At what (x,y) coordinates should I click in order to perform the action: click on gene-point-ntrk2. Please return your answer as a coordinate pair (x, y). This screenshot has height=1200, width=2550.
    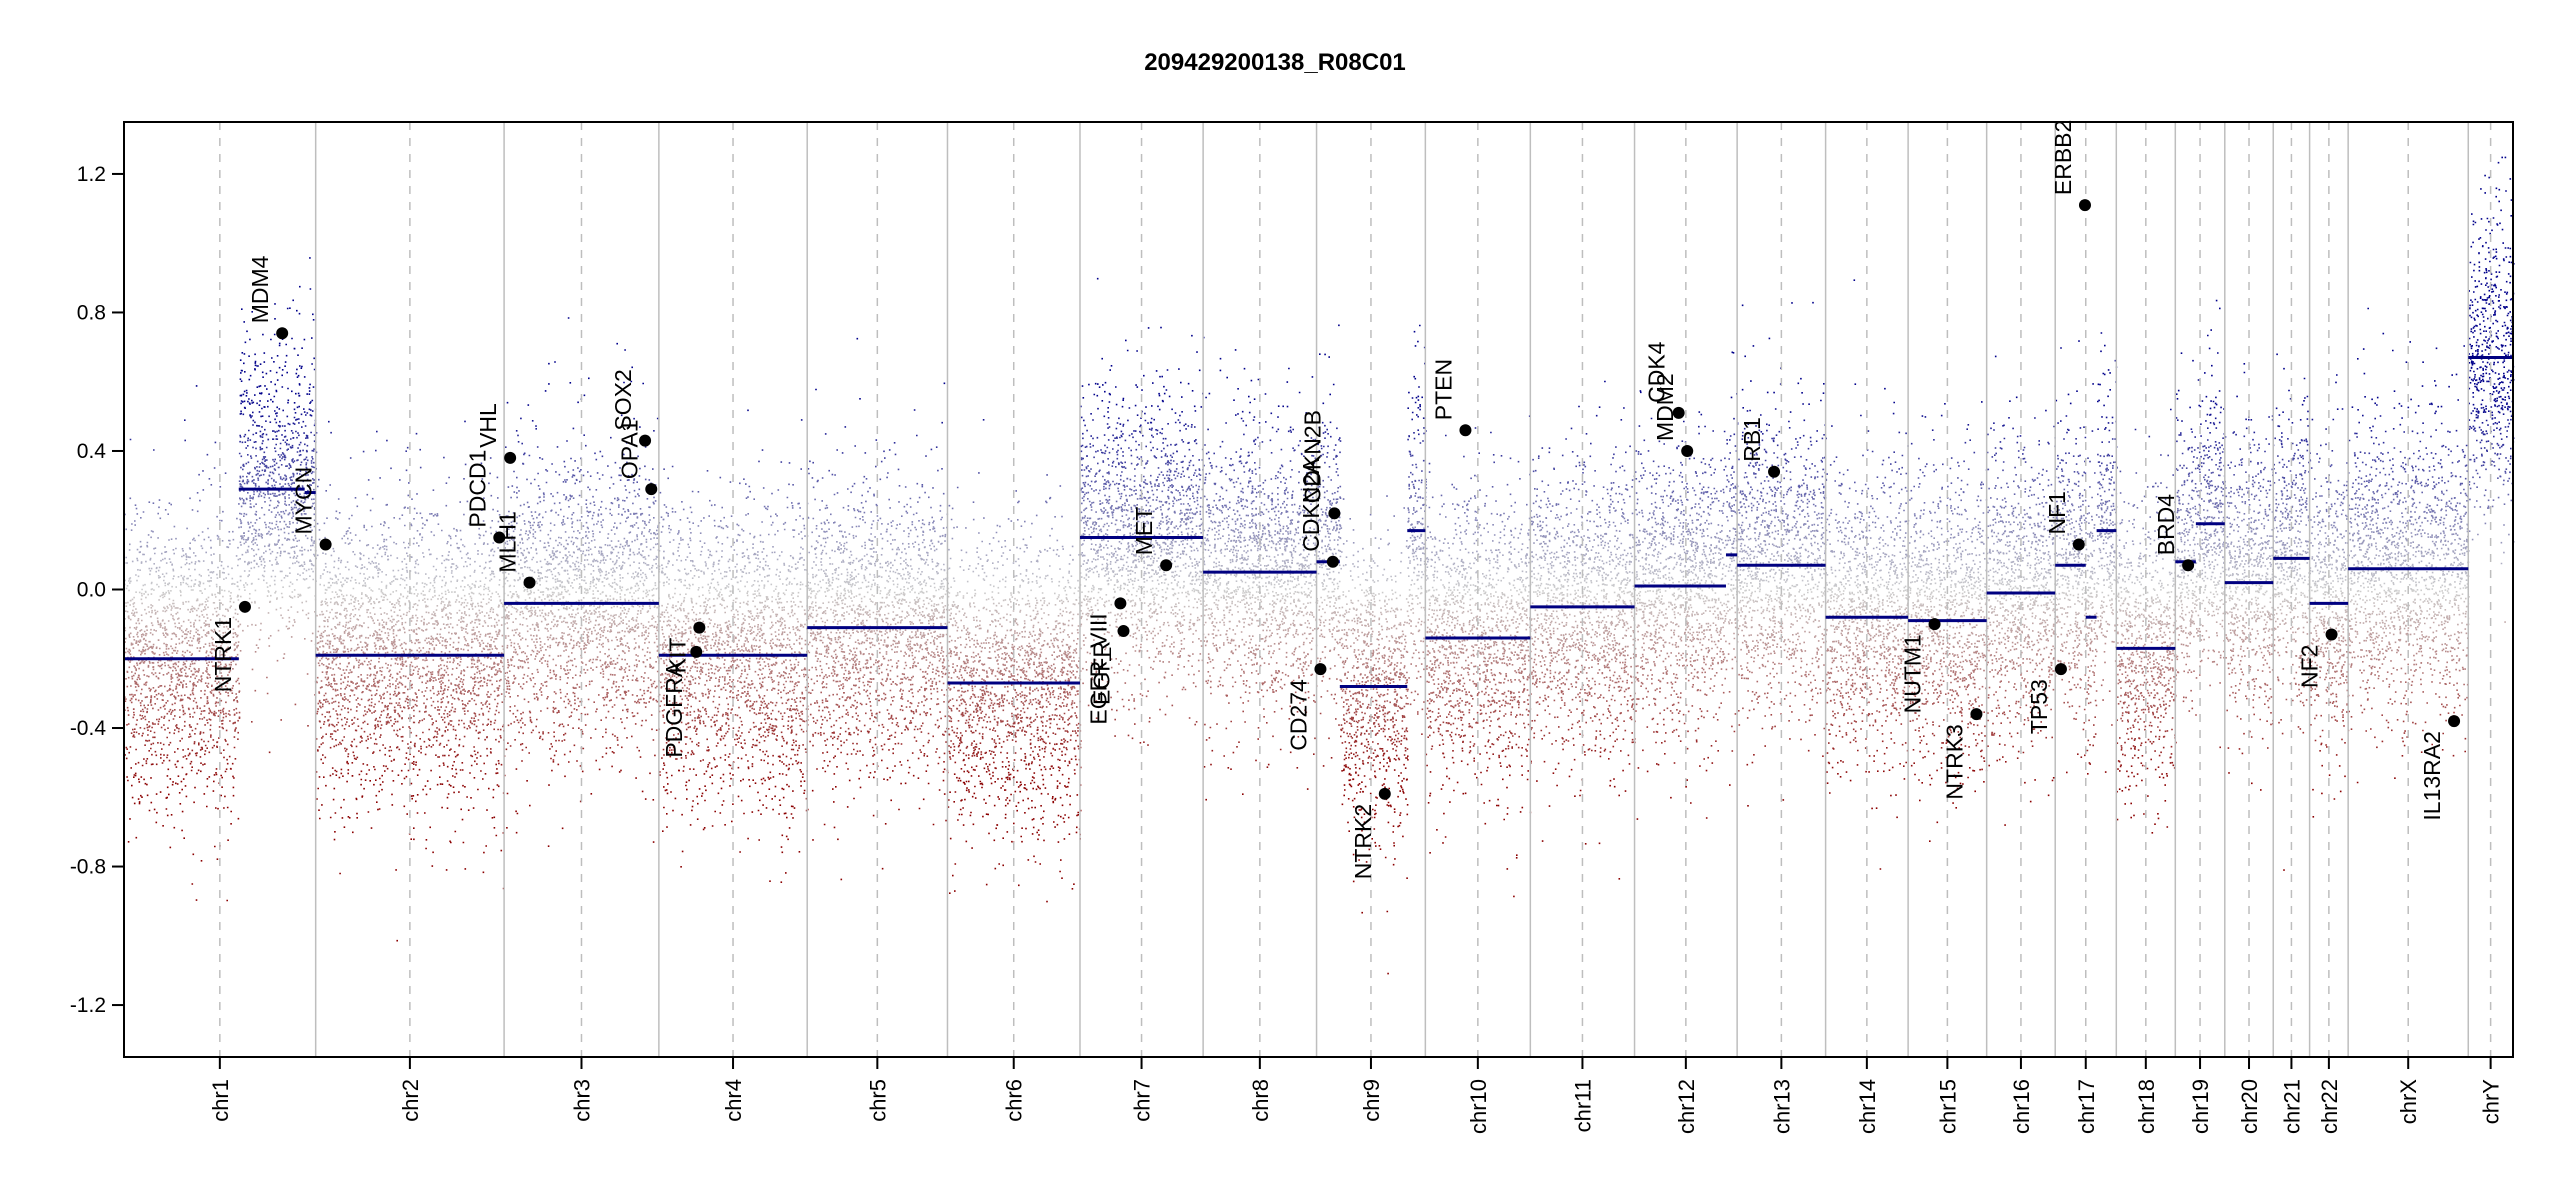
    Looking at the image, I should click on (1384, 793).